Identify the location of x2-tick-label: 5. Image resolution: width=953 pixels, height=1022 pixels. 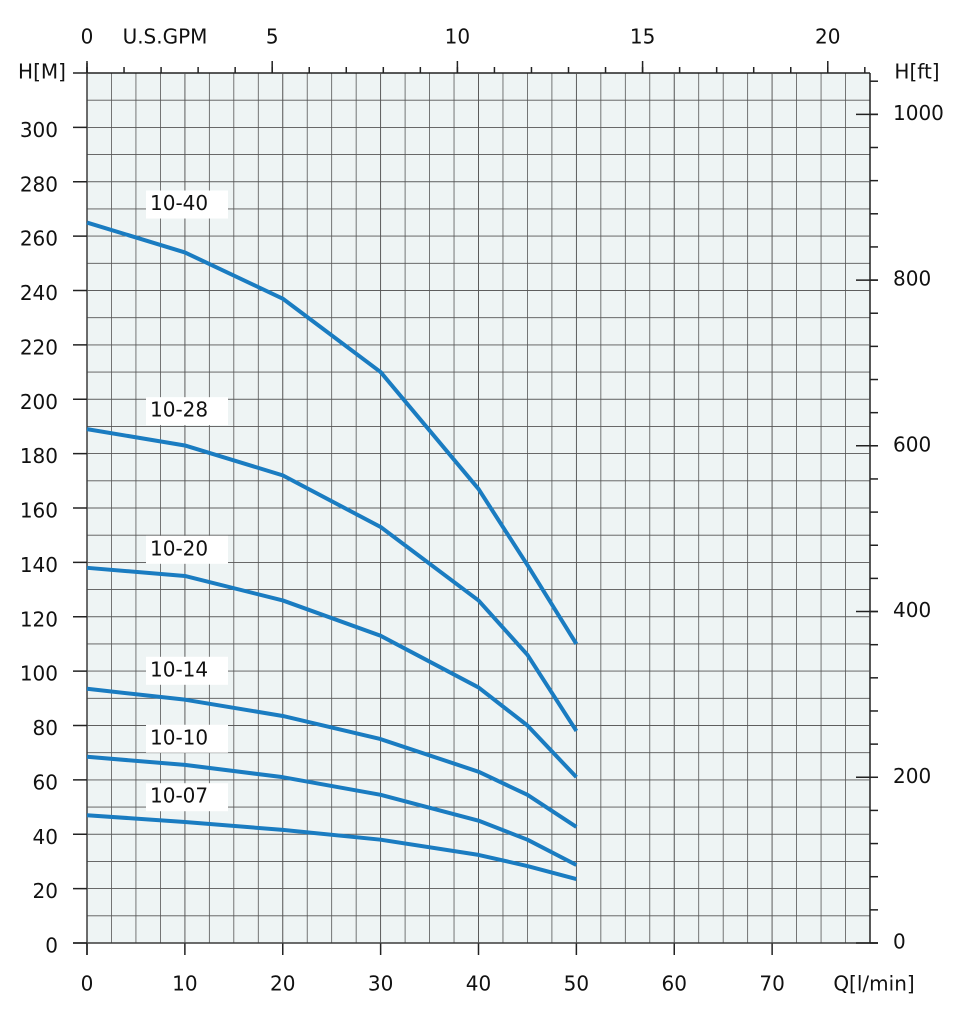
(272, 37).